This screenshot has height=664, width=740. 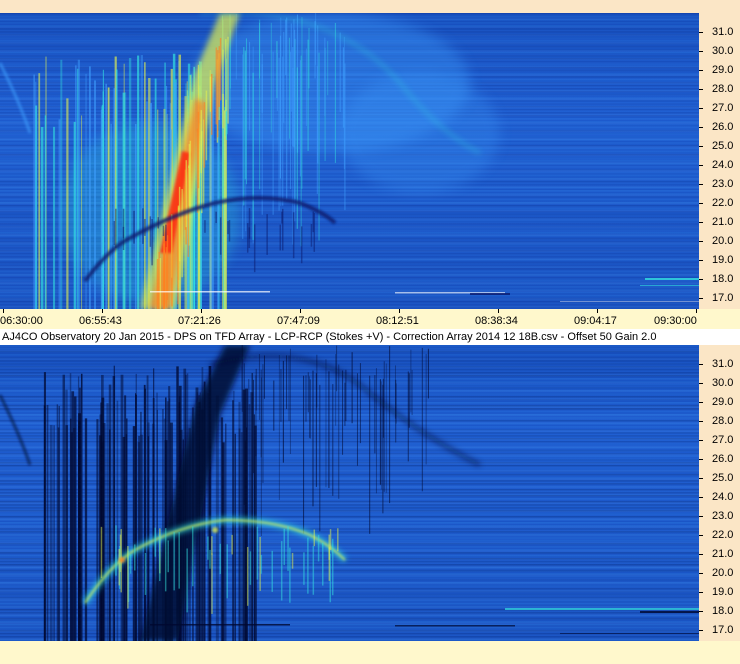 What do you see at coordinates (723, 478) in the screenshot?
I see `bottom-ytick-label-8: 25.0` at bounding box center [723, 478].